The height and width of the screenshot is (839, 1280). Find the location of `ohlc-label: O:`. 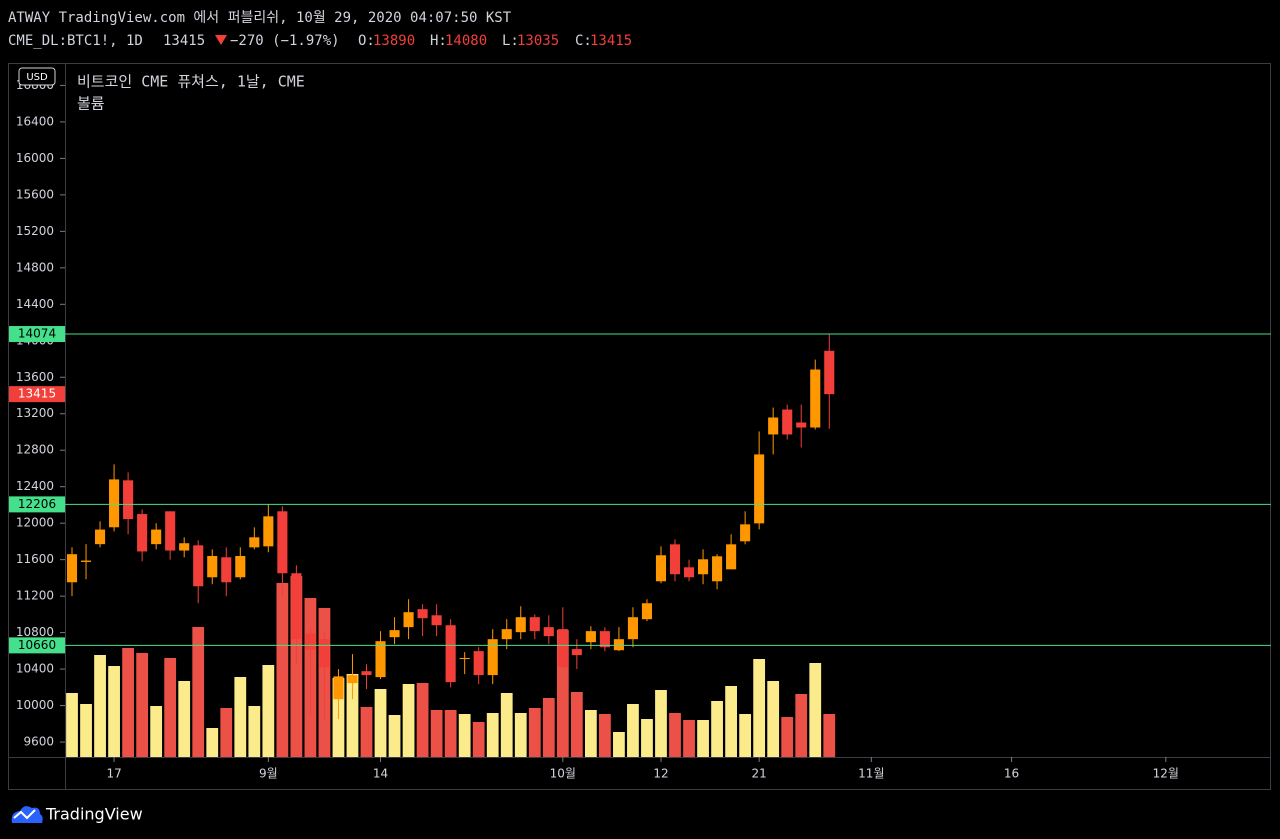

ohlc-label: O: is located at coordinates (366, 41).